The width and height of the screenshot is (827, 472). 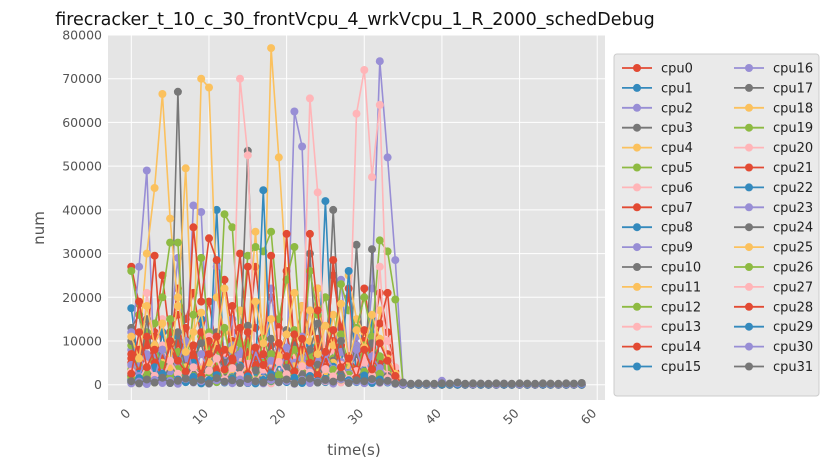 What do you see at coordinates (82, 340) in the screenshot?
I see `y-tick-label: 10000` at bounding box center [82, 340].